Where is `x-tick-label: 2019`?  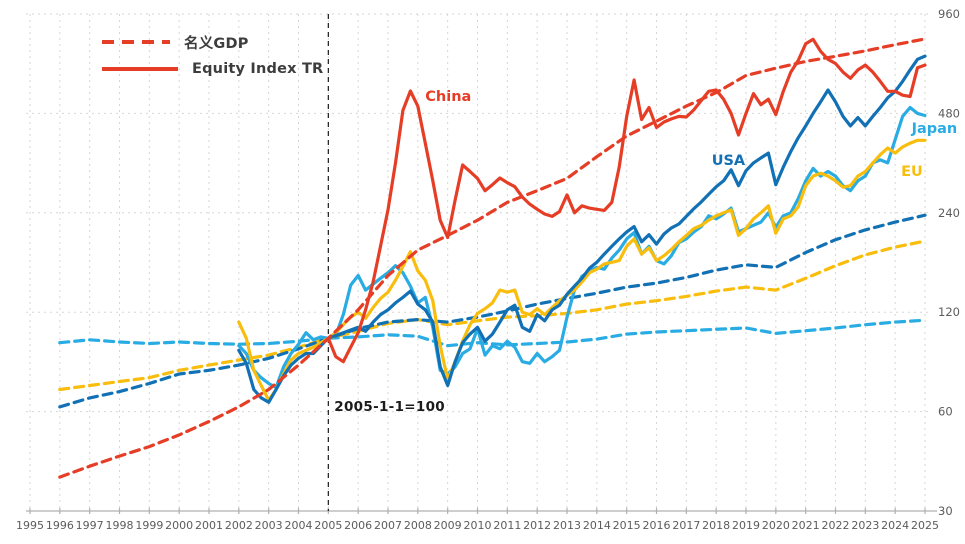 x-tick-label: 2019 is located at coordinates (746, 525).